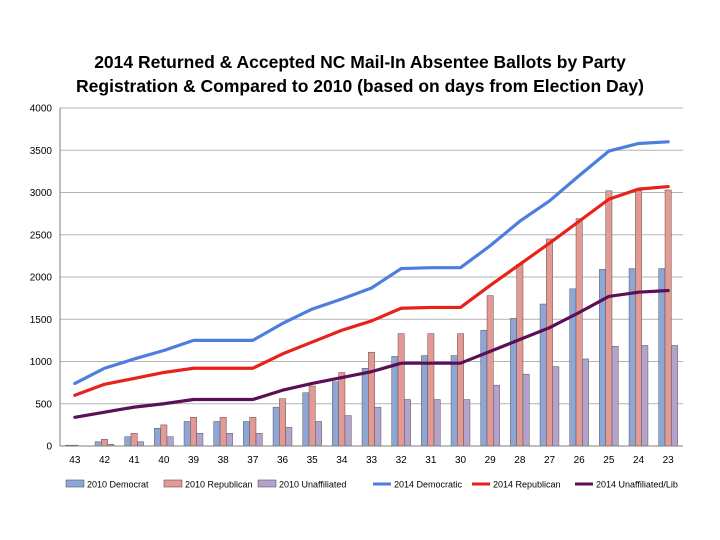 The height and width of the screenshot is (540, 720). Describe the element at coordinates (224, 460) in the screenshot. I see `x-tick-label: 38` at that location.